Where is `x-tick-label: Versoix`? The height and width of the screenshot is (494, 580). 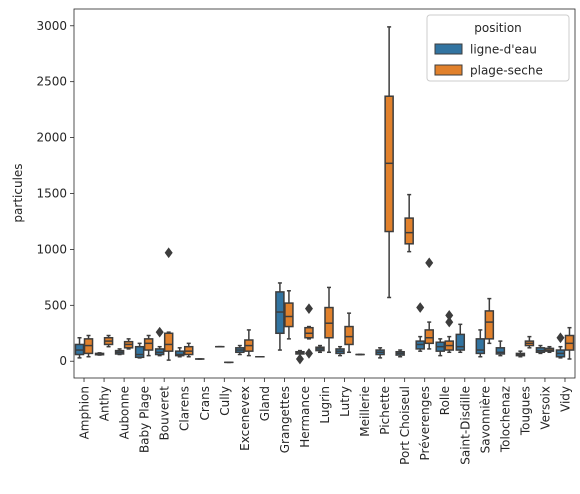
x-tick-label: Versoix is located at coordinates (545, 408).